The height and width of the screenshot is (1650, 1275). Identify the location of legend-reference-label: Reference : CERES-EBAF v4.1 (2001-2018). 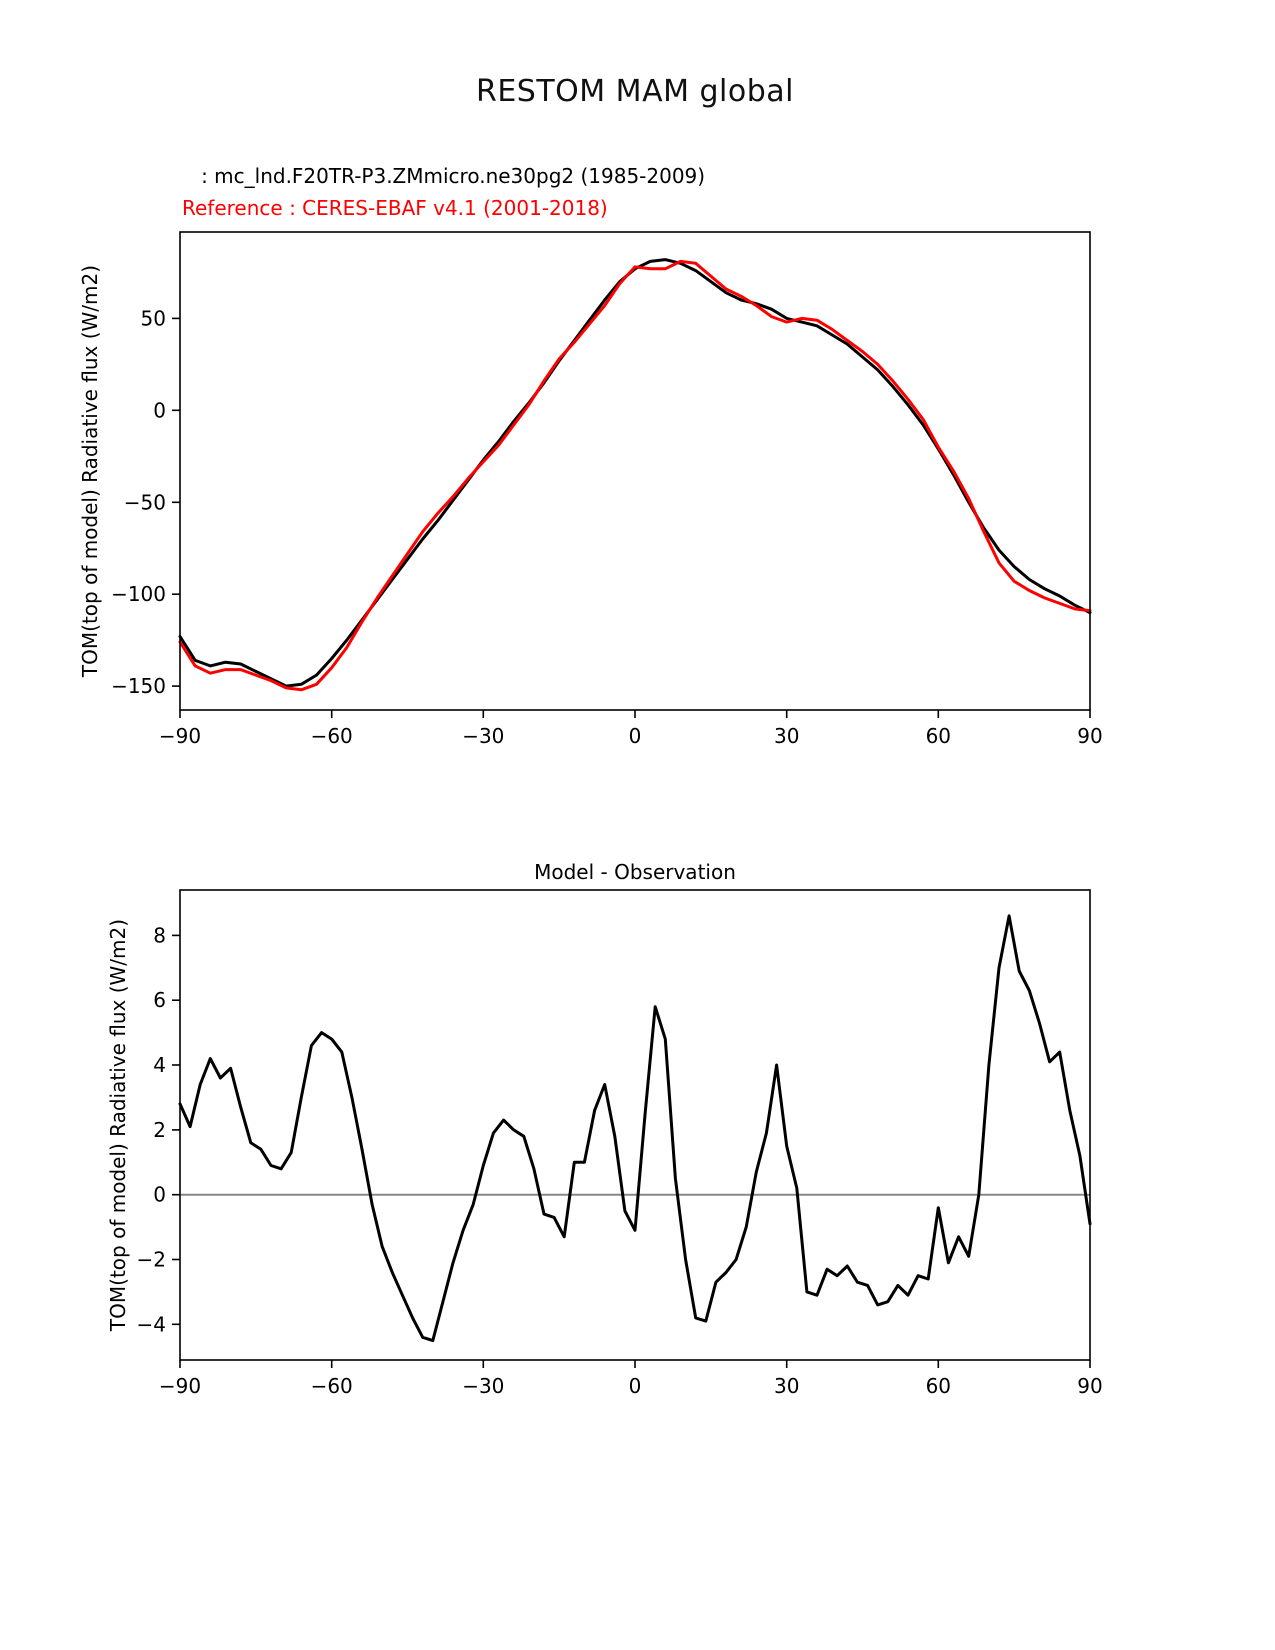
(395, 208).